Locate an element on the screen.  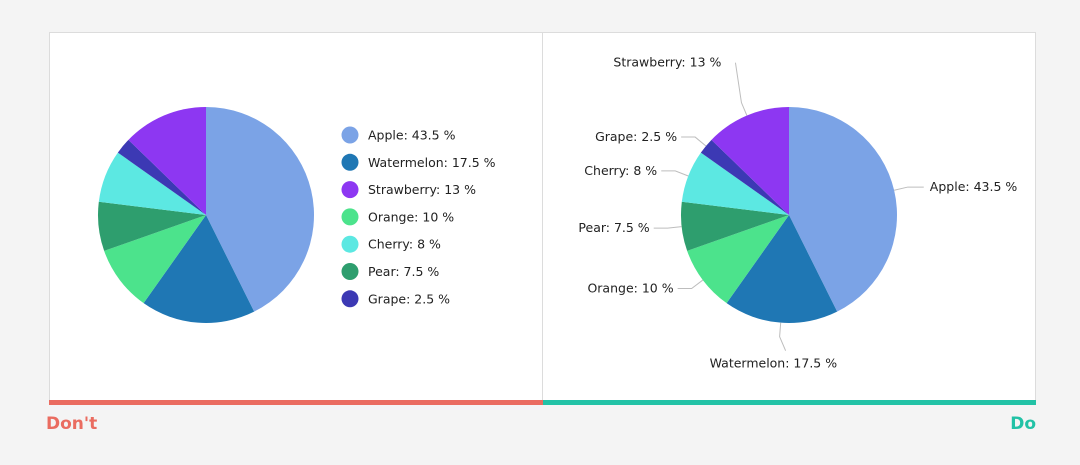
legend-marker-strawberry is located at coordinates (350, 190).